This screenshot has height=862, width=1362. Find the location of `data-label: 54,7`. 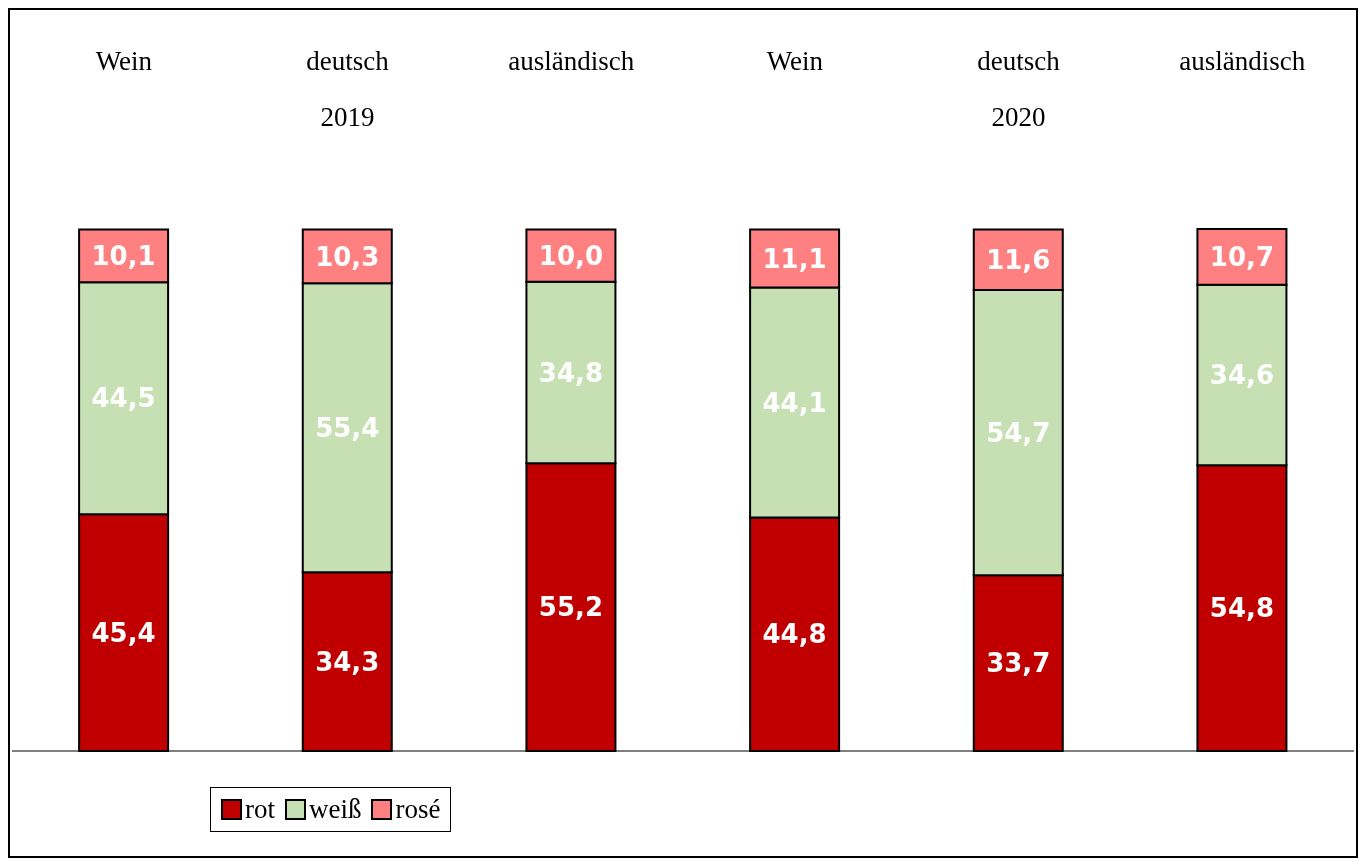

data-label: 54,7 is located at coordinates (1018, 432).